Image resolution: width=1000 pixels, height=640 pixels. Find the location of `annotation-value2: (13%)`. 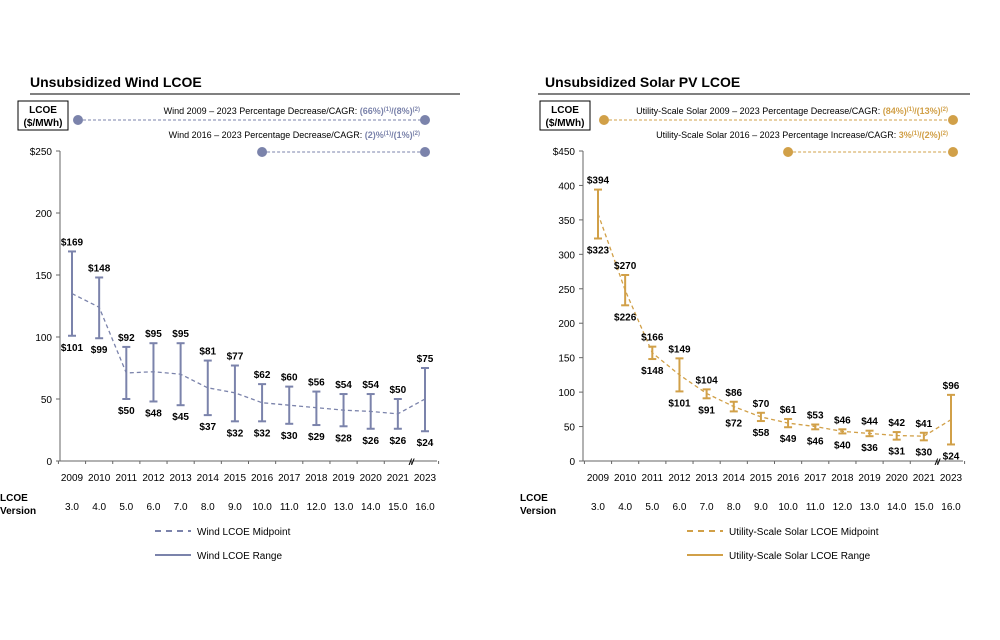

annotation-value2: (13%) is located at coordinates (929, 111).